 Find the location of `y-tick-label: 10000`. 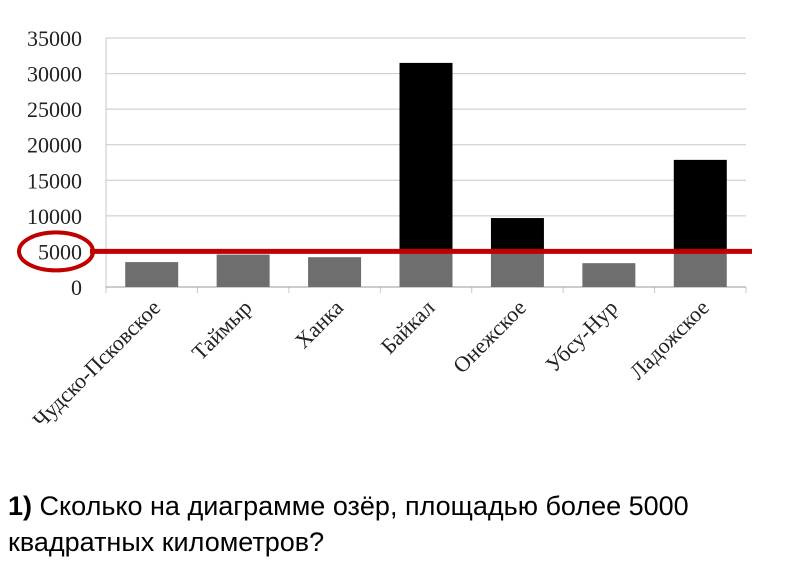

y-tick-label: 10000 is located at coordinates (54, 216).